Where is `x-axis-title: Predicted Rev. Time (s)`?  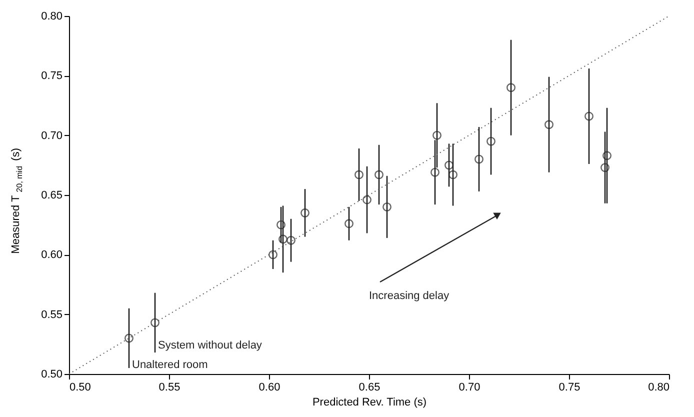 x-axis-title: Predicted Rev. Time (s) is located at coordinates (369, 402).